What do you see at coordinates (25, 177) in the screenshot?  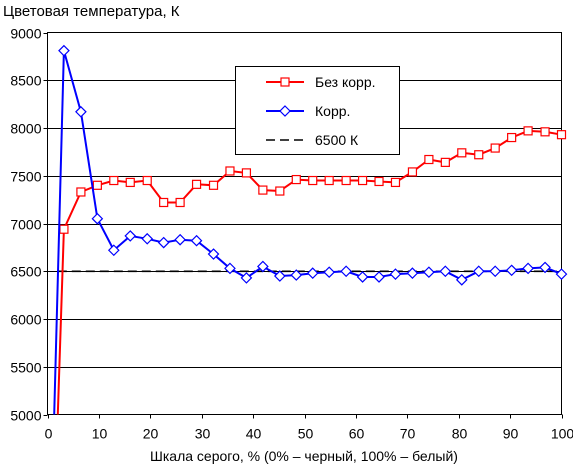 I see `y-tick-label: 7500` at bounding box center [25, 177].